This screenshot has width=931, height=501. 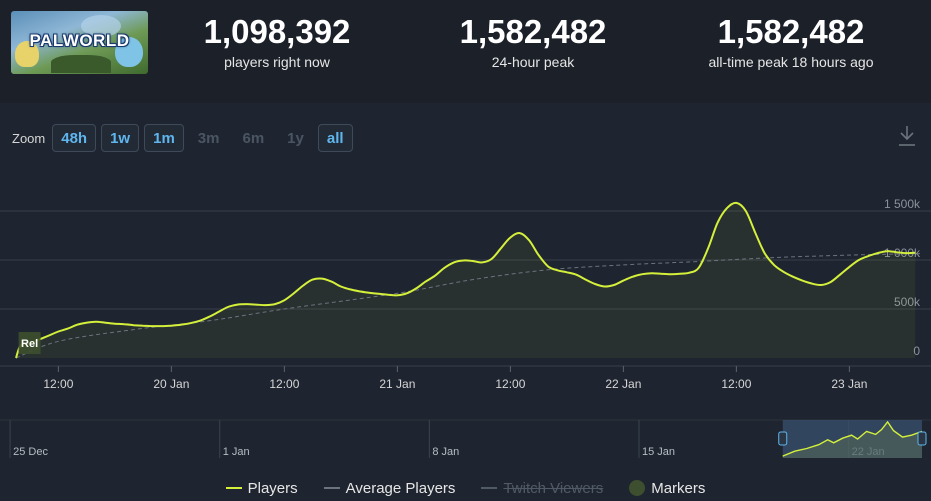 I want to click on game-logo: PALWORLD, so click(x=79, y=42).